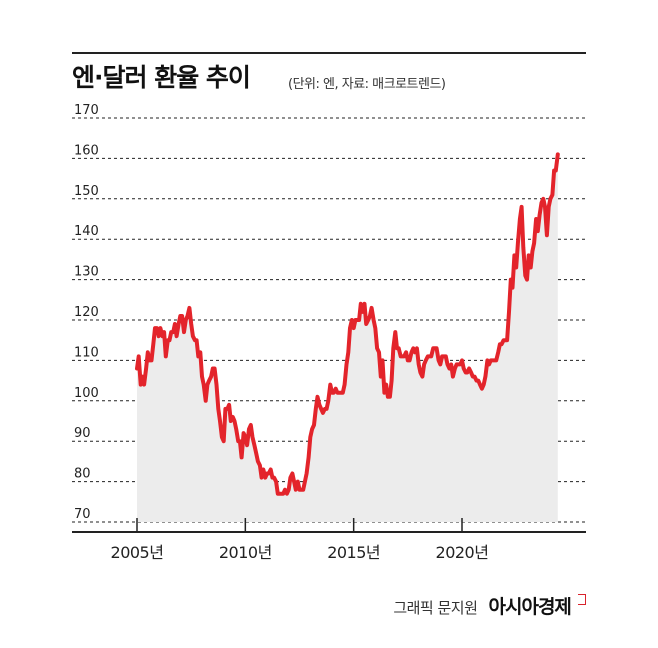  I want to click on y-tick-label-90: 90, so click(82, 433).